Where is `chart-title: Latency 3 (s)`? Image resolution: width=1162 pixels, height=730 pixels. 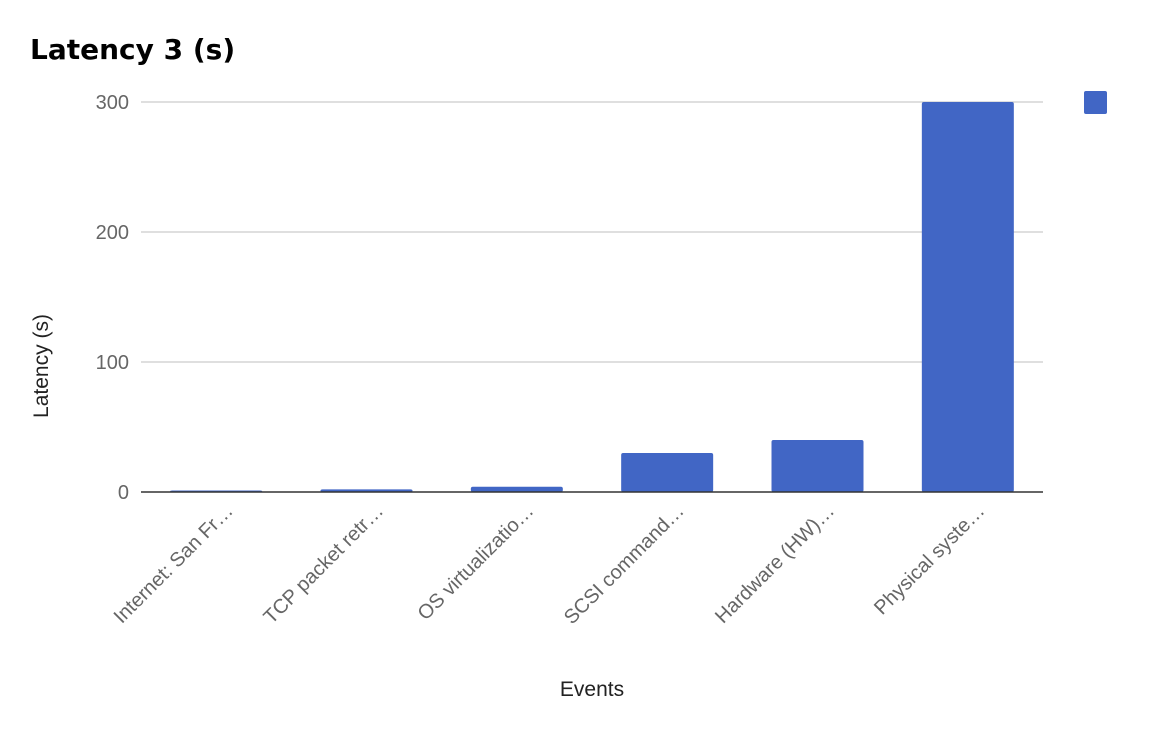
chart-title: Latency 3 (s) is located at coordinates (132, 49).